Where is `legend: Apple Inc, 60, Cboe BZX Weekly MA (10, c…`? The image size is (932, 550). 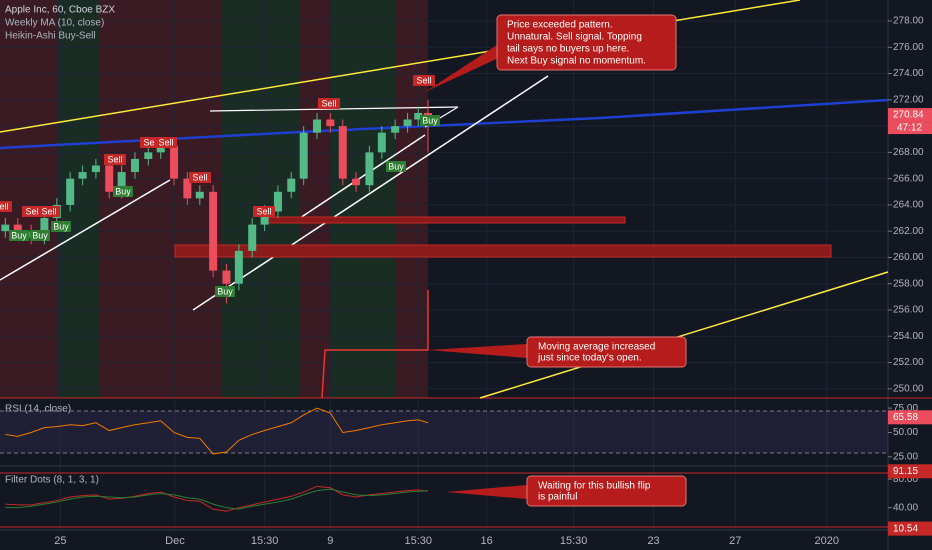
legend: Apple Inc, 60, Cboe BZX Weekly MA (10, c… is located at coordinates (60, 245).